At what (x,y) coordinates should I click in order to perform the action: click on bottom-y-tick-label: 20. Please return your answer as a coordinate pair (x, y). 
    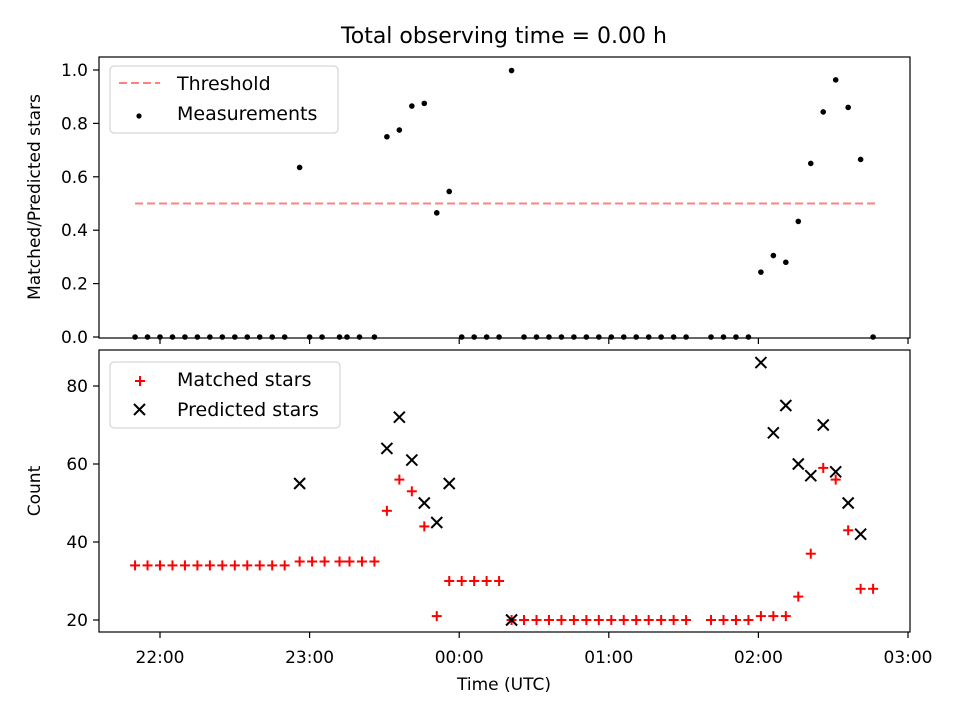
    Looking at the image, I should click on (77, 621).